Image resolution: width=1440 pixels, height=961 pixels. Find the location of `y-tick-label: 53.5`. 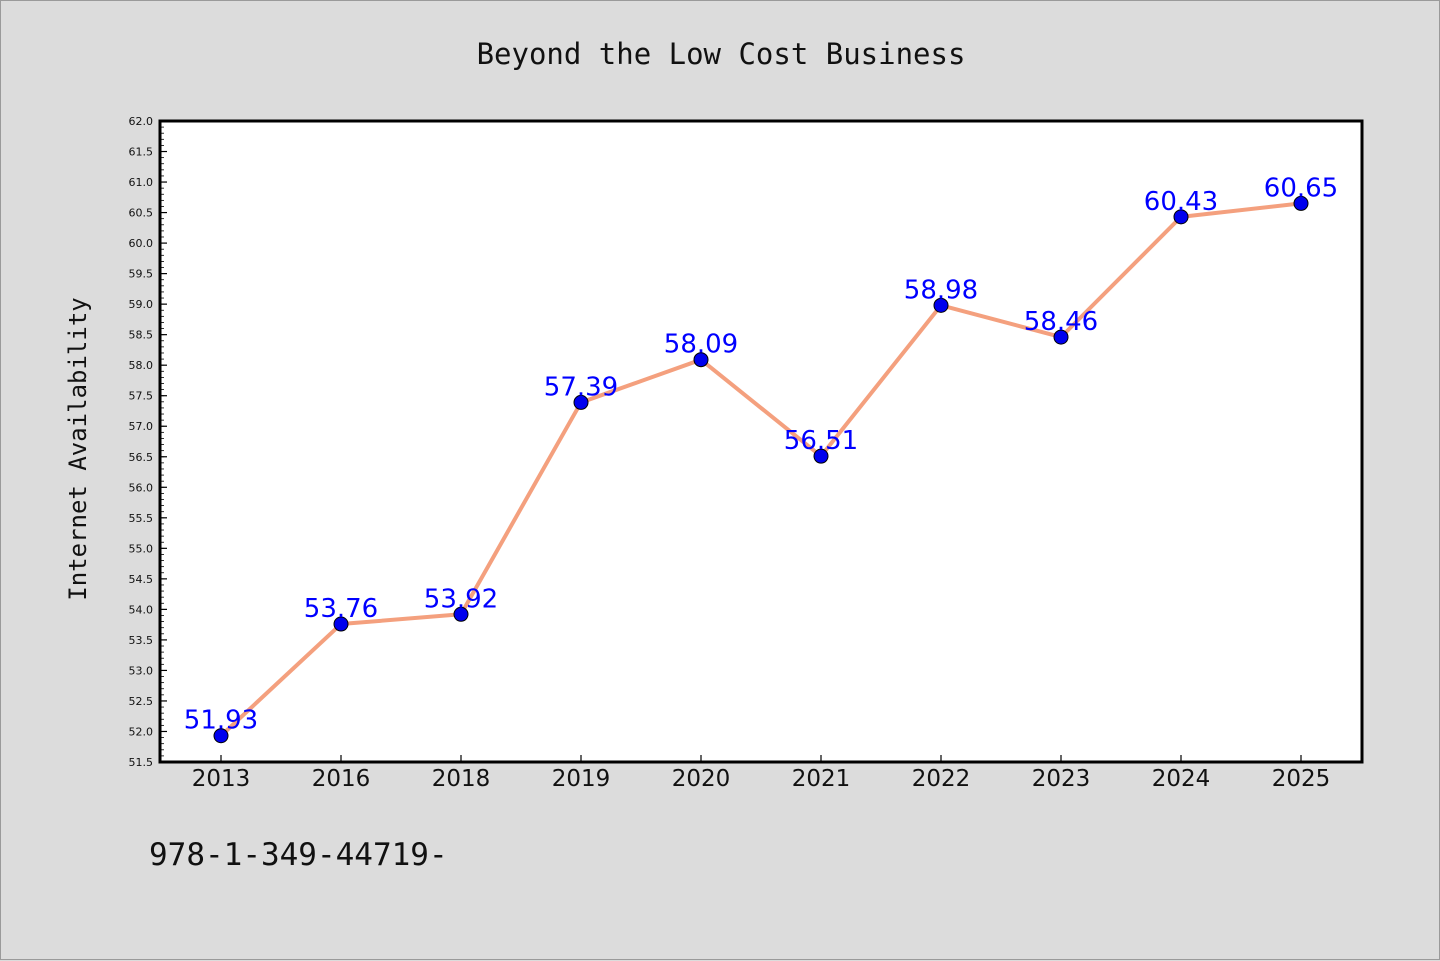

y-tick-label: 53.5 is located at coordinates (141, 640).